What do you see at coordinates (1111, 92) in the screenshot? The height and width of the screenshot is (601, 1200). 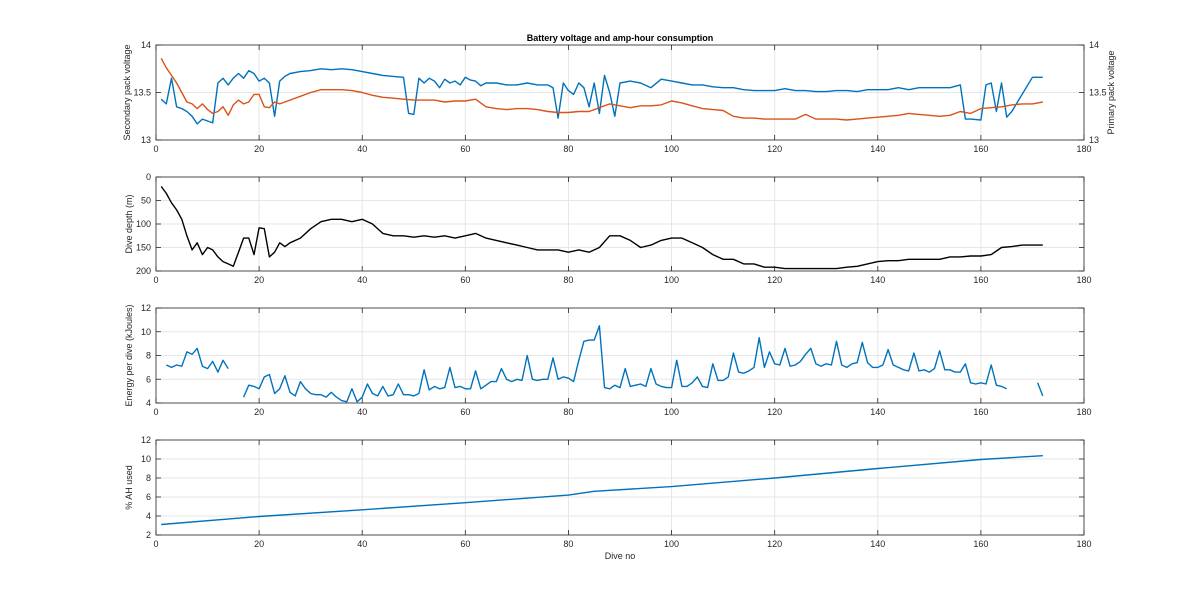 I see `y2-axis-label: Primary pack voltage` at bounding box center [1111, 92].